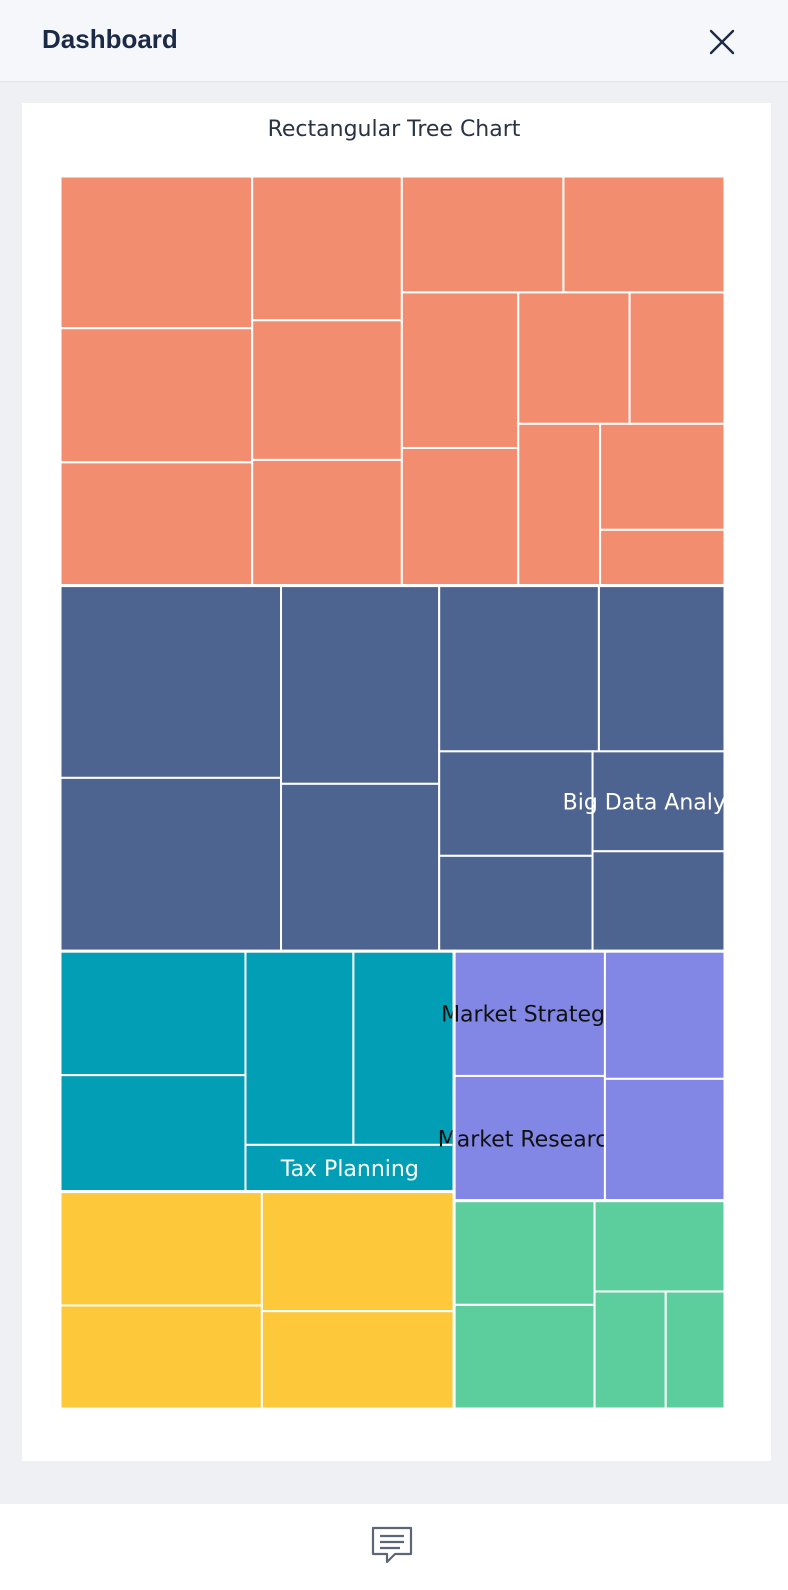  I want to click on treemap-tile-label: Big Data Analysis, so click(659, 802).